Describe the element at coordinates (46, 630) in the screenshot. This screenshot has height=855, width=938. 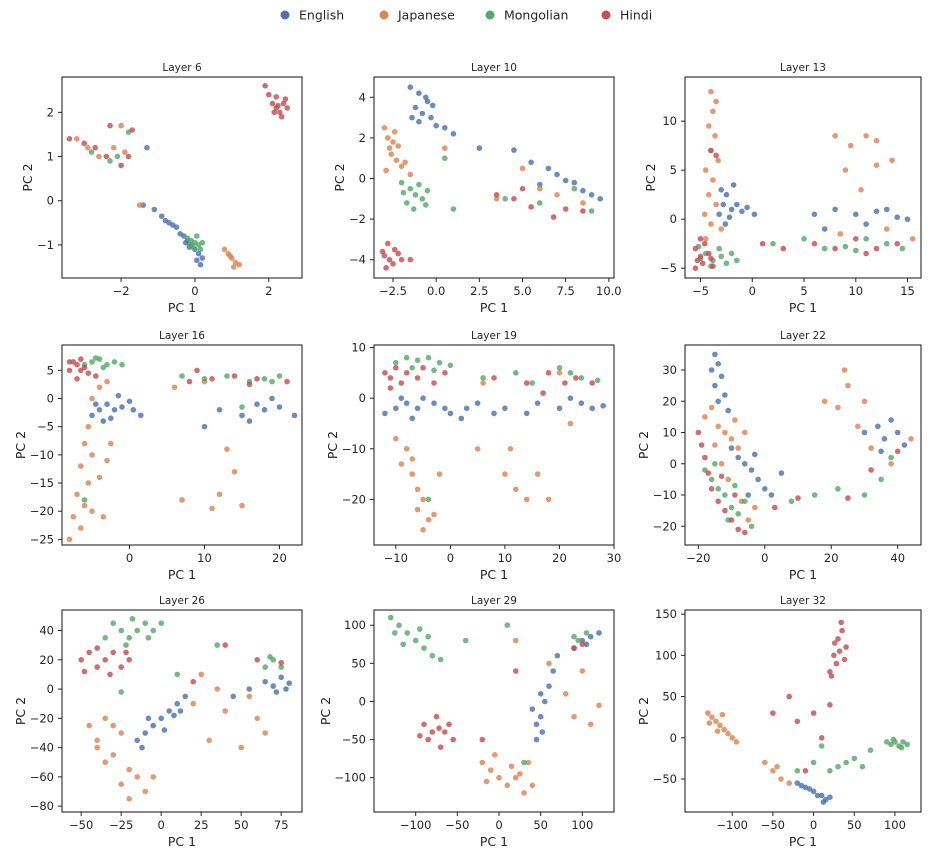
I see `y-tick-label: 40` at that location.